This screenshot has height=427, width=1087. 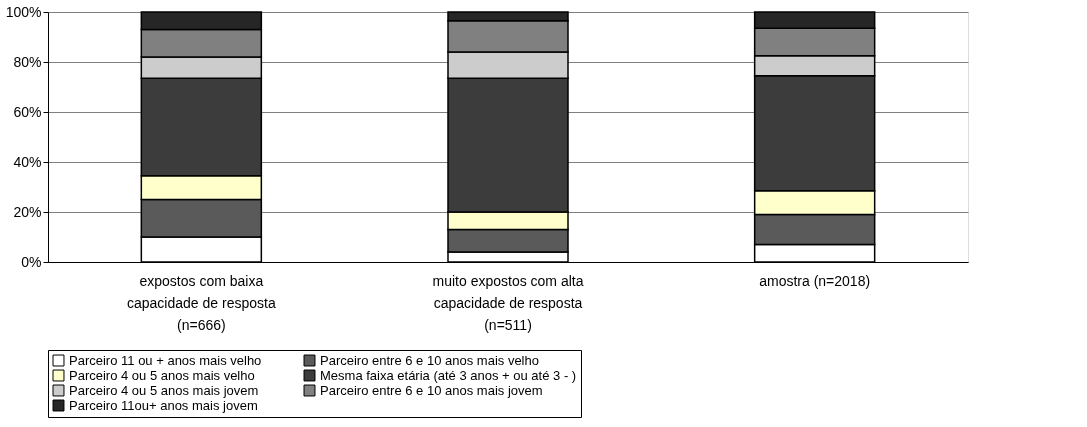 What do you see at coordinates (27, 211) in the screenshot?
I see `y-tick-label: 20%` at bounding box center [27, 211].